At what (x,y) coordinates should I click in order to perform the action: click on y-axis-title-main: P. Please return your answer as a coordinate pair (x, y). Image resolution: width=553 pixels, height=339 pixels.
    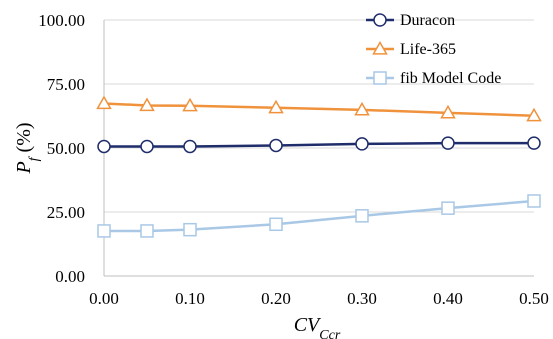
    Looking at the image, I should click on (24, 167).